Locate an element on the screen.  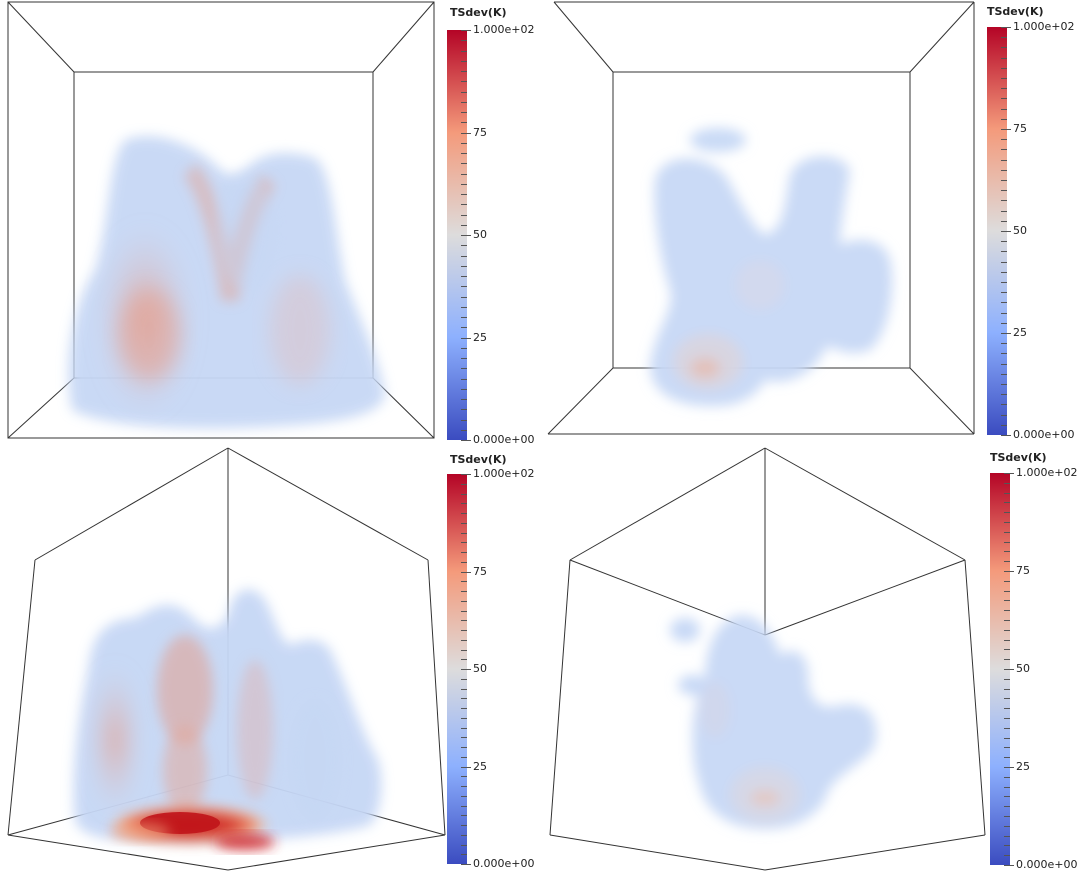
colorbar-tick-label: 50 is located at coordinates (1020, 230).